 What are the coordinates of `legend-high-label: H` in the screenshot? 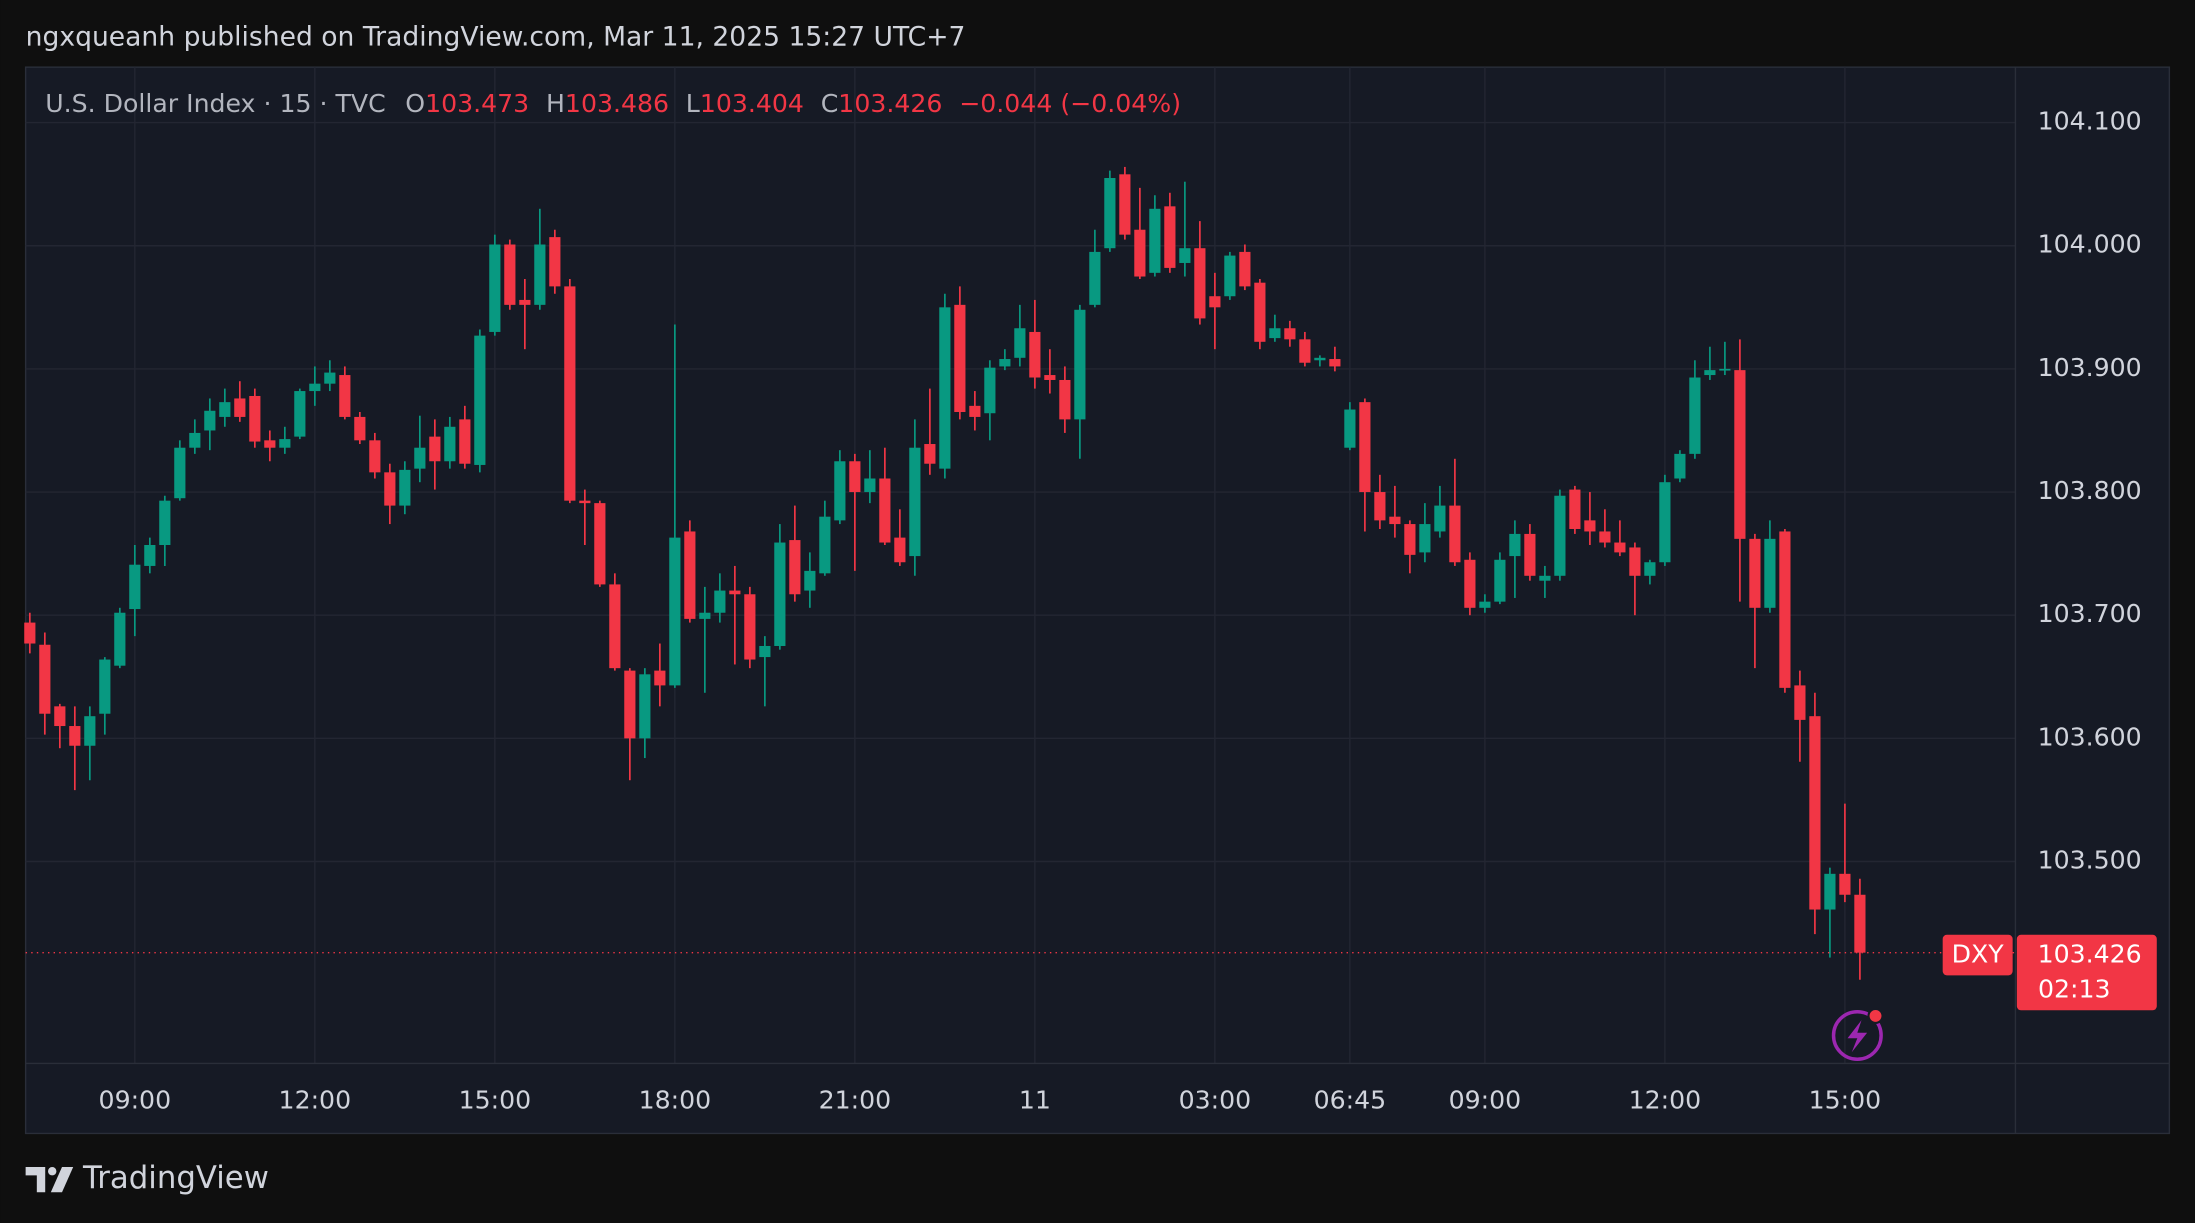 It's located at (555, 103).